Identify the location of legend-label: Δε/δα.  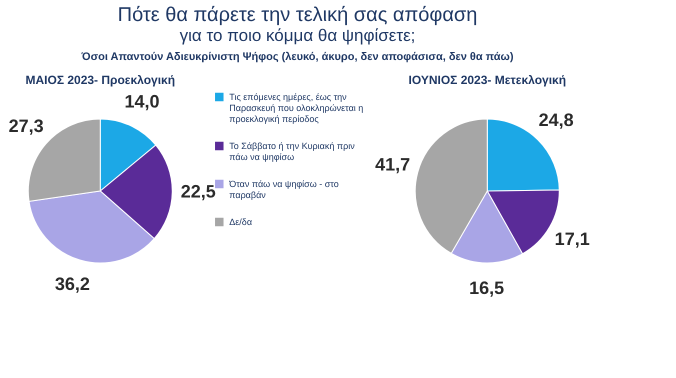
(240, 222).